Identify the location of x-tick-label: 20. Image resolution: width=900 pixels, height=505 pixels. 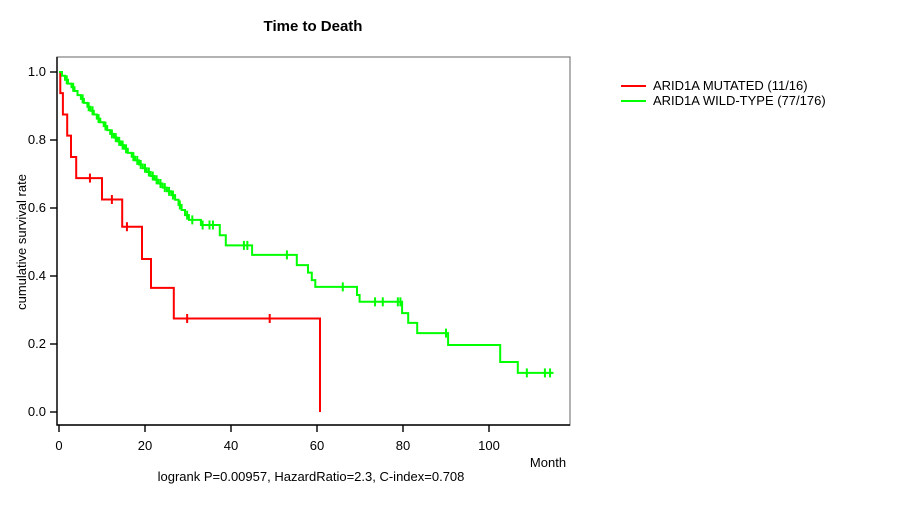
(145, 445).